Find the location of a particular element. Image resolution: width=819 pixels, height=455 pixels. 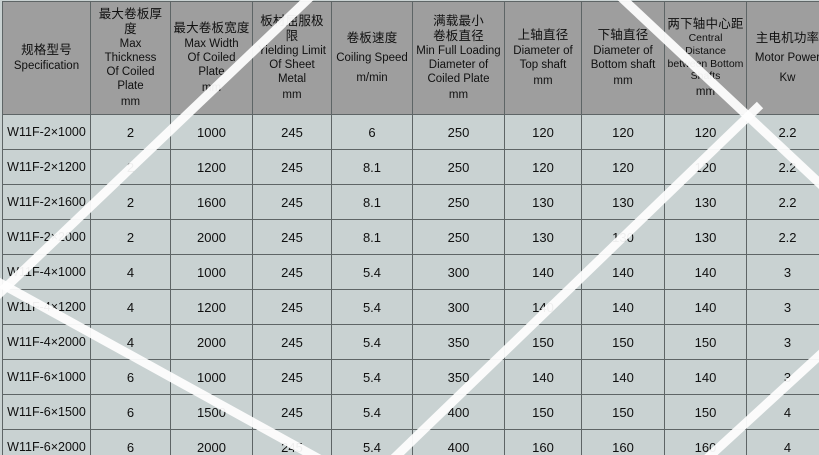

header-en-yielding-limit-2: Of Sheet Metal is located at coordinates (292, 72).